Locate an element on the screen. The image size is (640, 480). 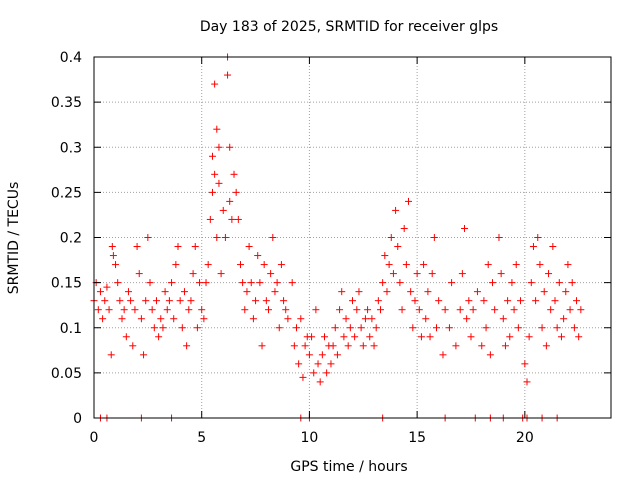
y-tick-label: 0.35 is located at coordinates (66, 103).